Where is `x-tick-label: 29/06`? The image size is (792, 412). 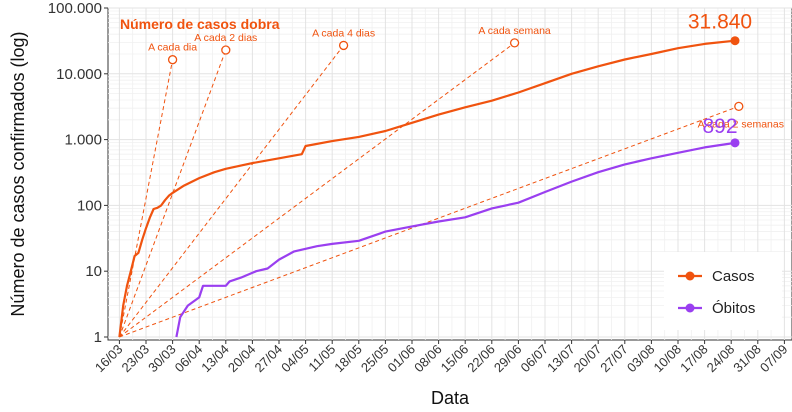
x-tick-label: 29/06 is located at coordinates (508, 359).